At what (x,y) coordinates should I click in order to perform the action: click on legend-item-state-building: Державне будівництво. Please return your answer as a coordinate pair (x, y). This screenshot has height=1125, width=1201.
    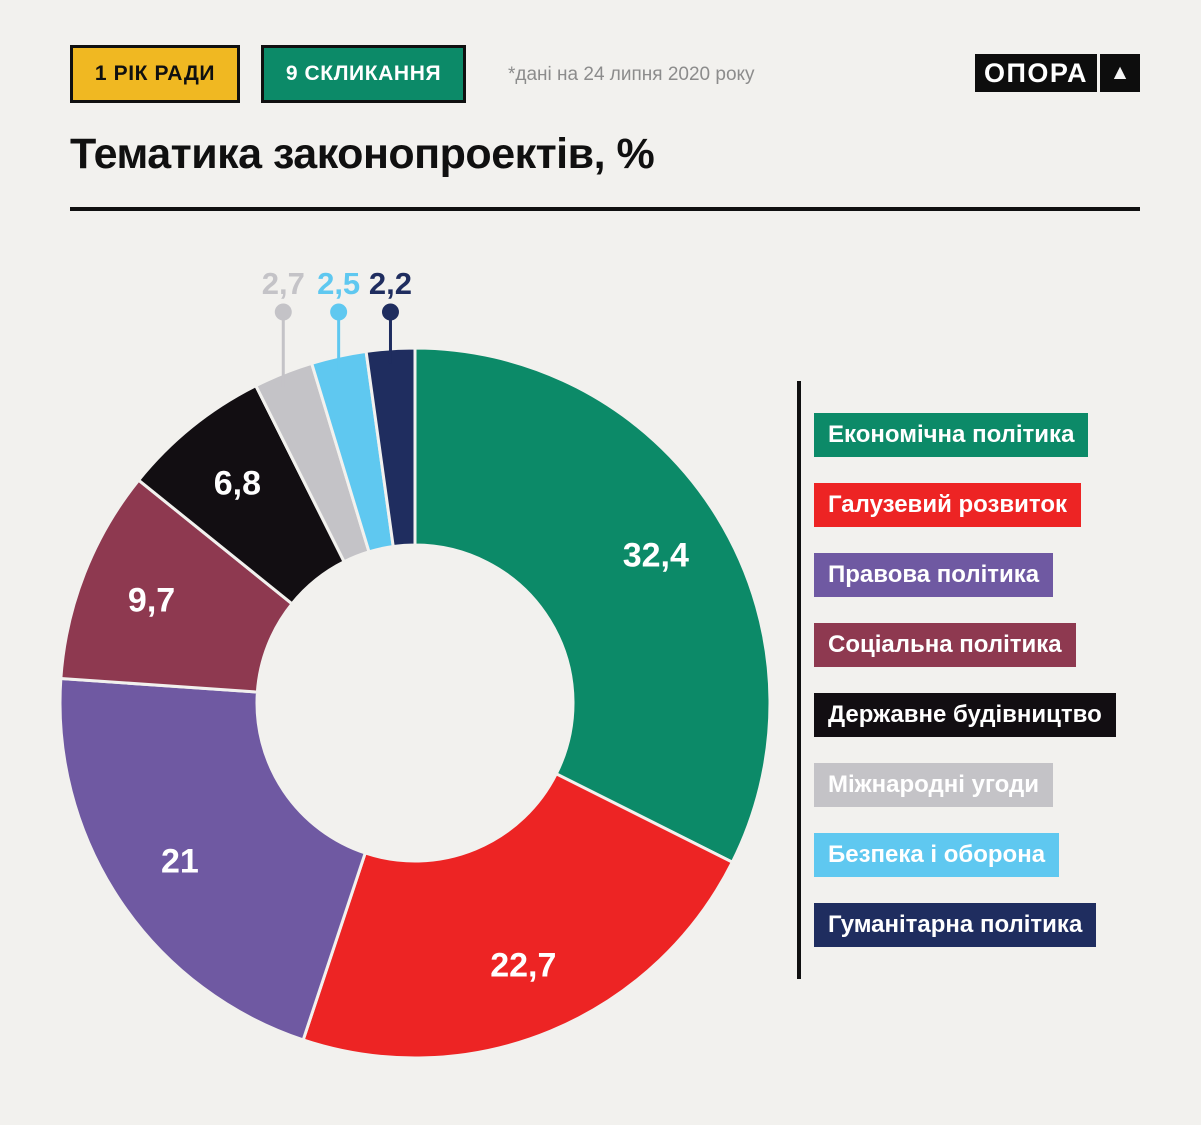
    Looking at the image, I should click on (965, 715).